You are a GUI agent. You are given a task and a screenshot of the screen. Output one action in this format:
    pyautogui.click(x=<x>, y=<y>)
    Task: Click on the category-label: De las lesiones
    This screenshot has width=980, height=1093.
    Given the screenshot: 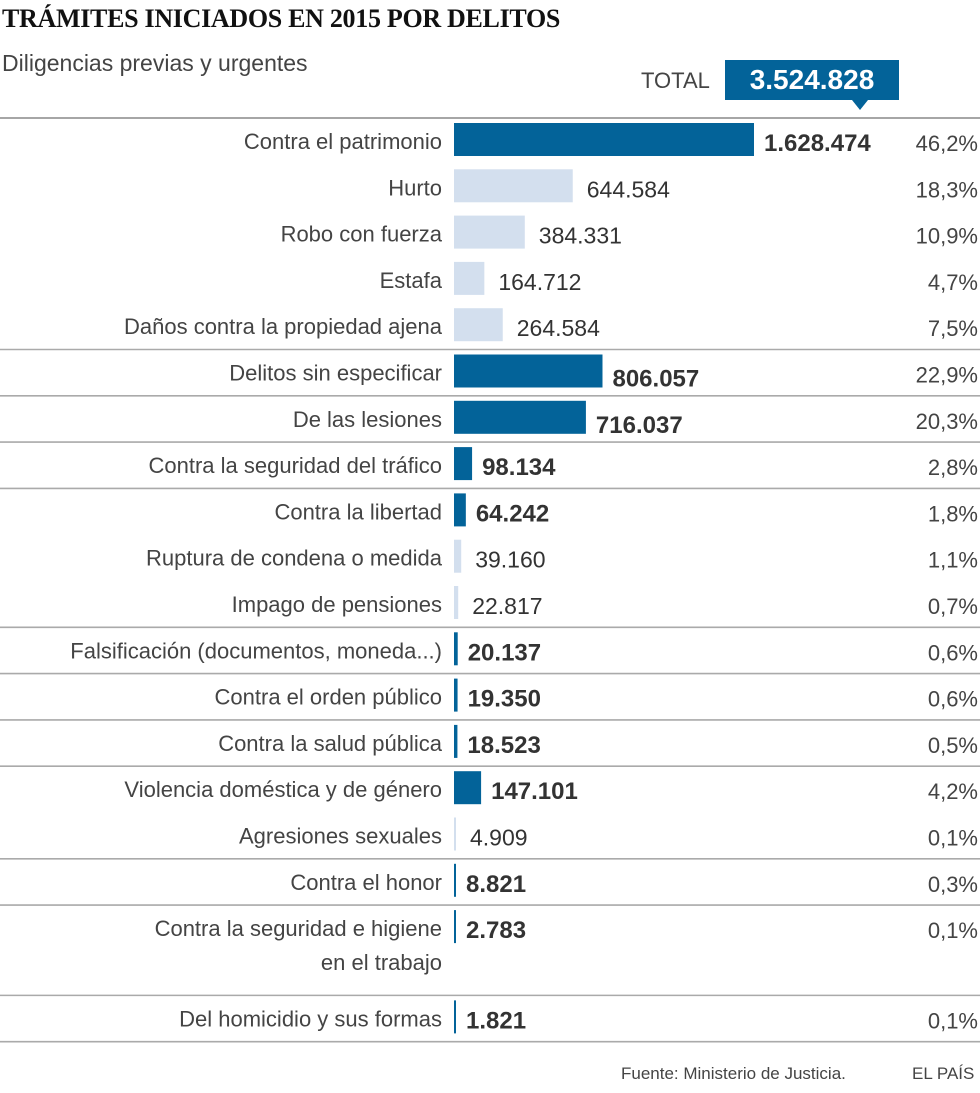 What is the action you would take?
    pyautogui.click(x=367, y=419)
    